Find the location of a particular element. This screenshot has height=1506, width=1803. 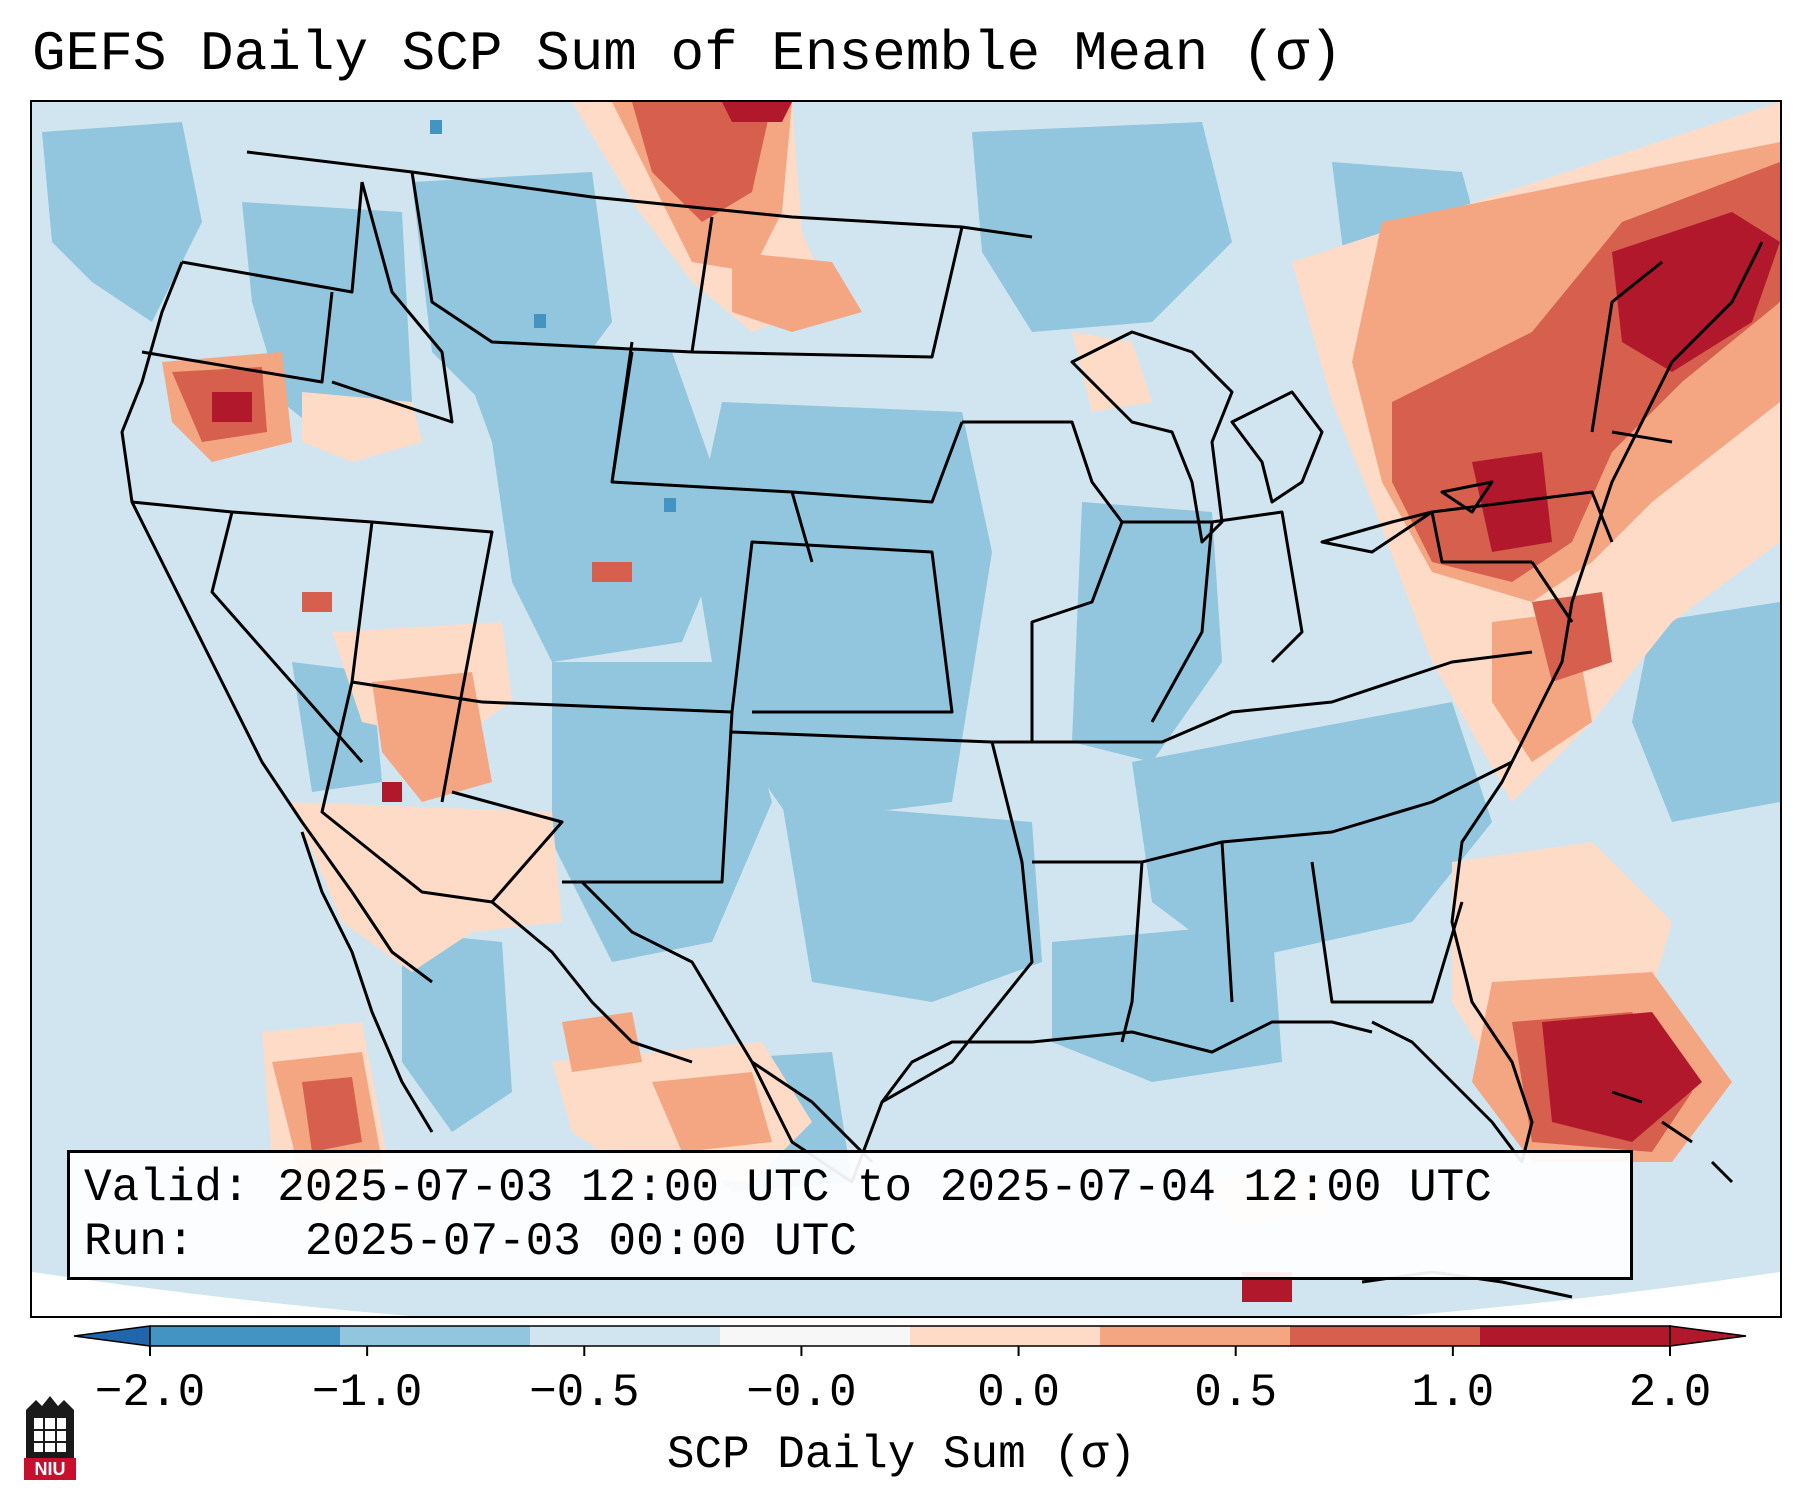

colorbar-label: SCP Daily Sum (σ) is located at coordinates (901, 1455).